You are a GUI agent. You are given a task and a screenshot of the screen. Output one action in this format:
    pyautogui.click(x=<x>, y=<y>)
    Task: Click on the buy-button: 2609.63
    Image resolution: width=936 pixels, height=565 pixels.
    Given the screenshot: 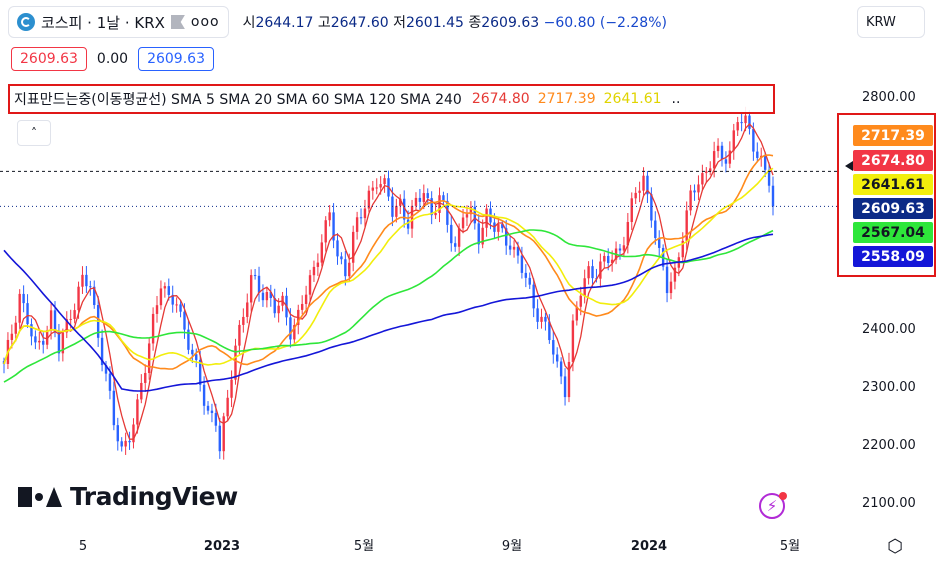 What is the action you would take?
    pyautogui.click(x=176, y=59)
    